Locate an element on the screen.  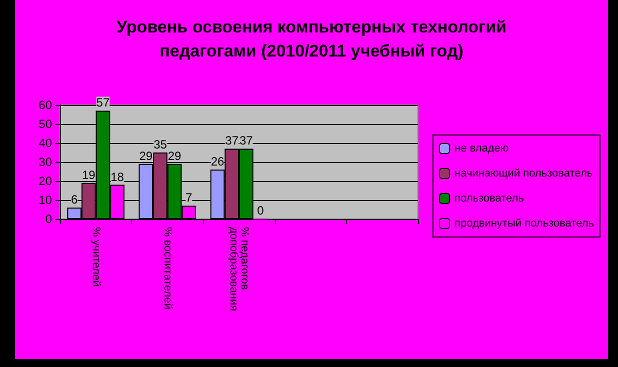
y-tick-label: 30 is located at coordinates (45, 162).